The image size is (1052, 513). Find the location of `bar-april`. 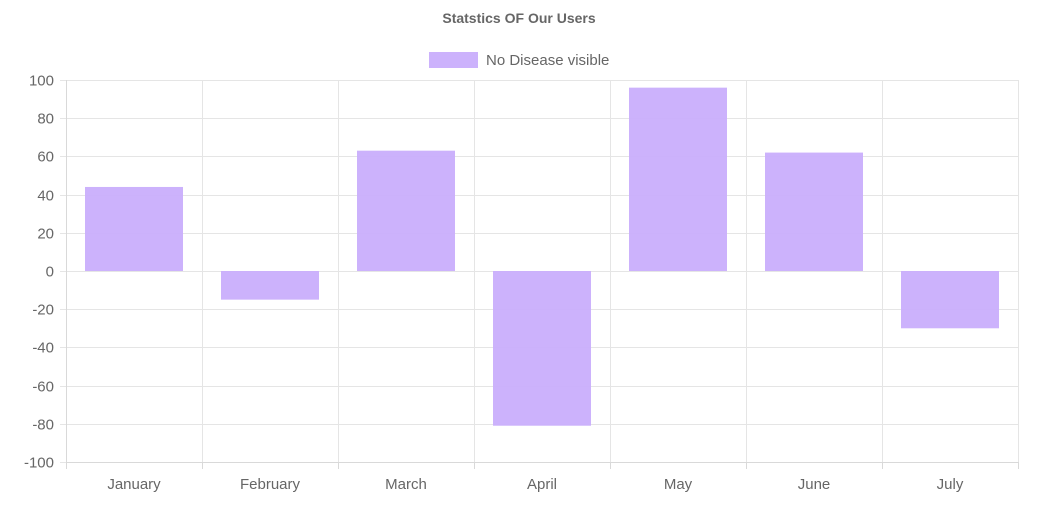

bar-april is located at coordinates (542, 348).